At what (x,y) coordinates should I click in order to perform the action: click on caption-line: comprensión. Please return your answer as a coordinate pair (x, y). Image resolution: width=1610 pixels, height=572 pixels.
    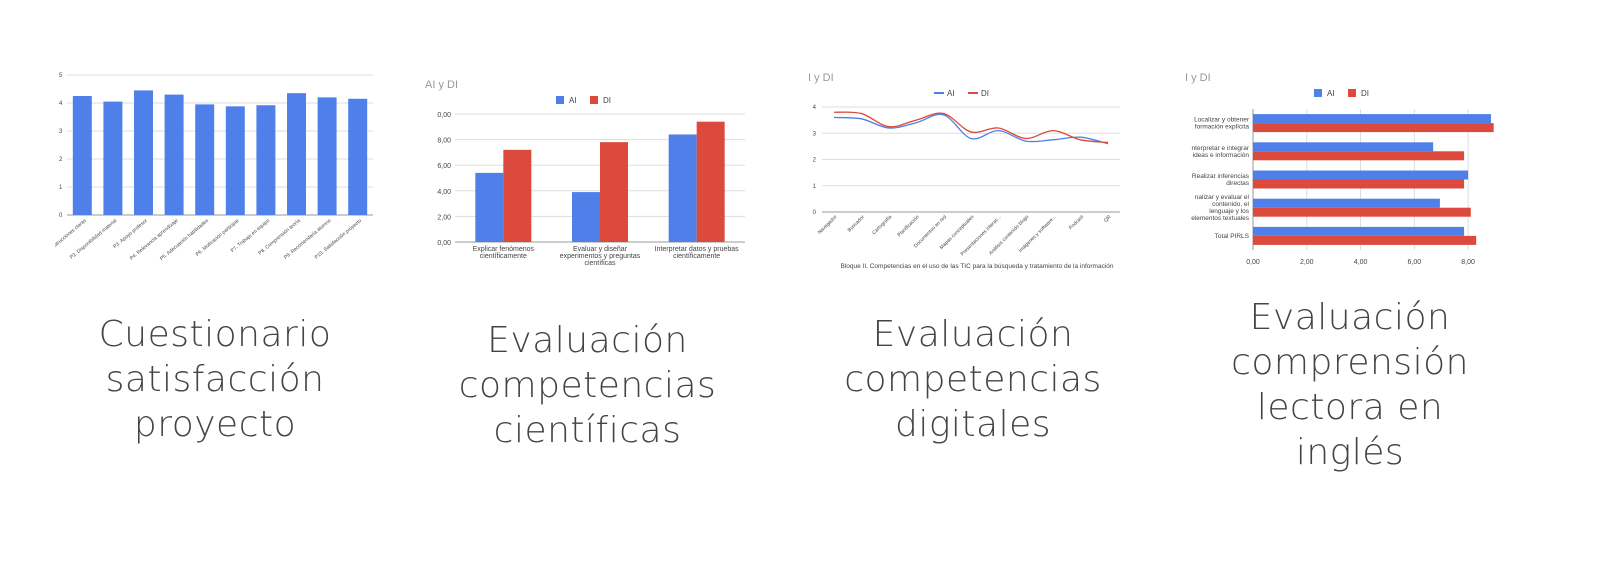
    Looking at the image, I should click on (1350, 362).